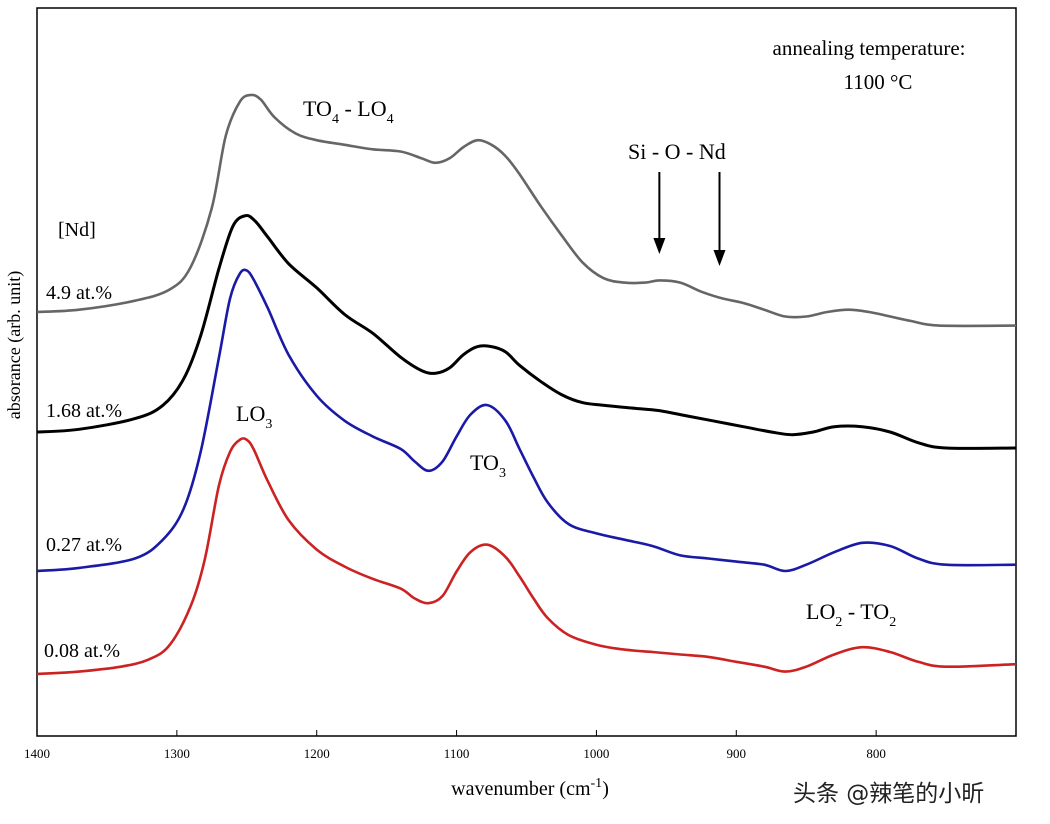 The height and width of the screenshot is (824, 1050). What do you see at coordinates (596, 753) in the screenshot?
I see `x-tick-label: 1000` at bounding box center [596, 753].